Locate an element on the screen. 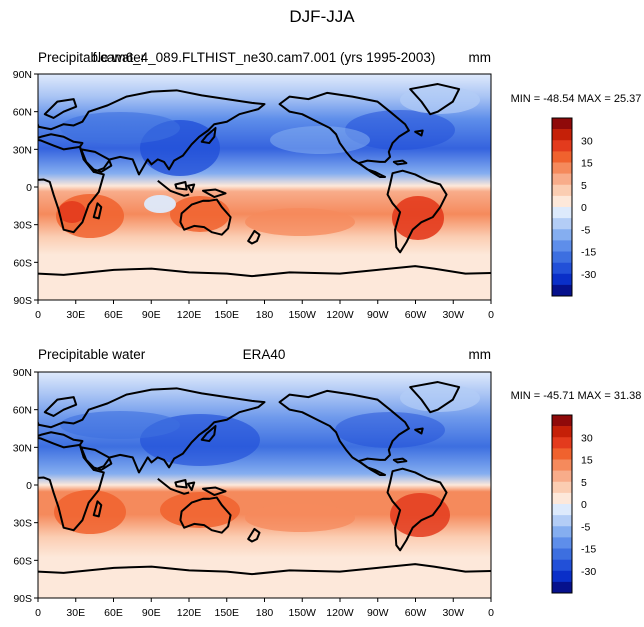 This screenshot has height=627, width=644. panel-2-left-string: Precipitable water is located at coordinates (92, 354).